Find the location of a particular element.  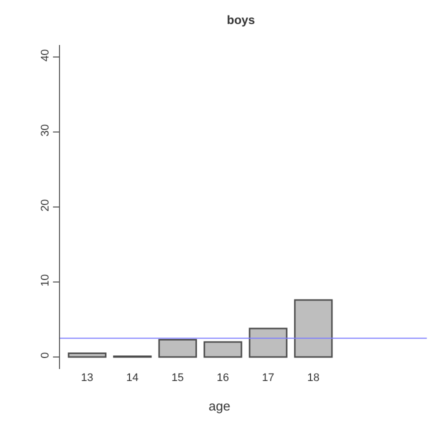

x-tick-label: 16 is located at coordinates (223, 378).